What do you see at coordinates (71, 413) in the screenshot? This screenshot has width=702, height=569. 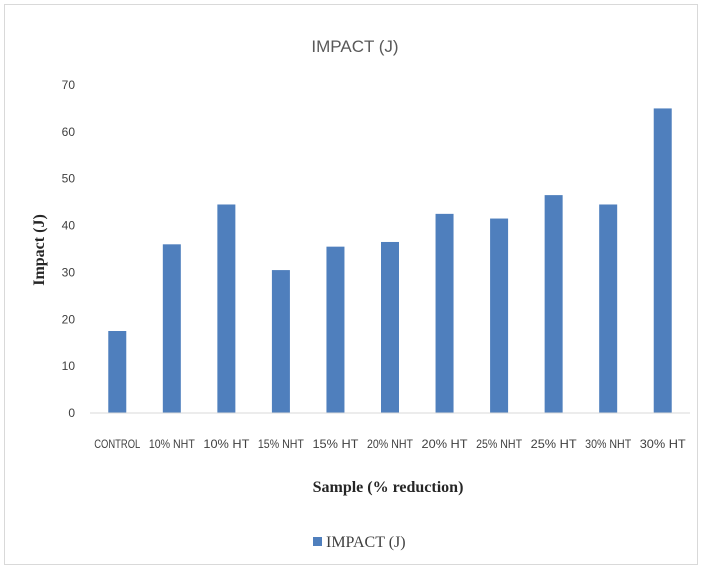 I see `y-tick-label: 0` at bounding box center [71, 413].